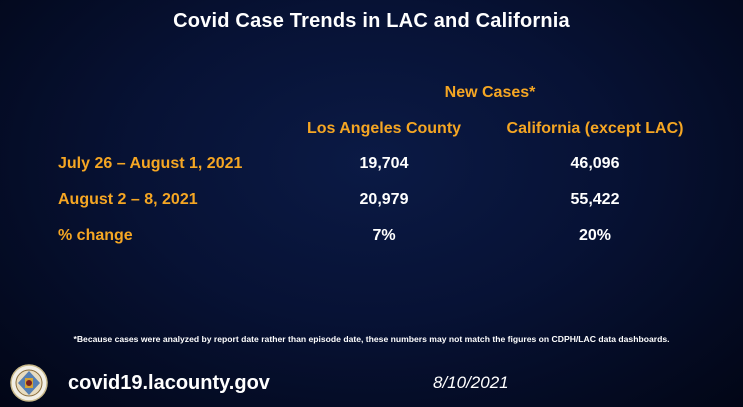  Describe the element at coordinates (384, 199) in the screenshot. I see `cell-lac: 20,979` at that location.